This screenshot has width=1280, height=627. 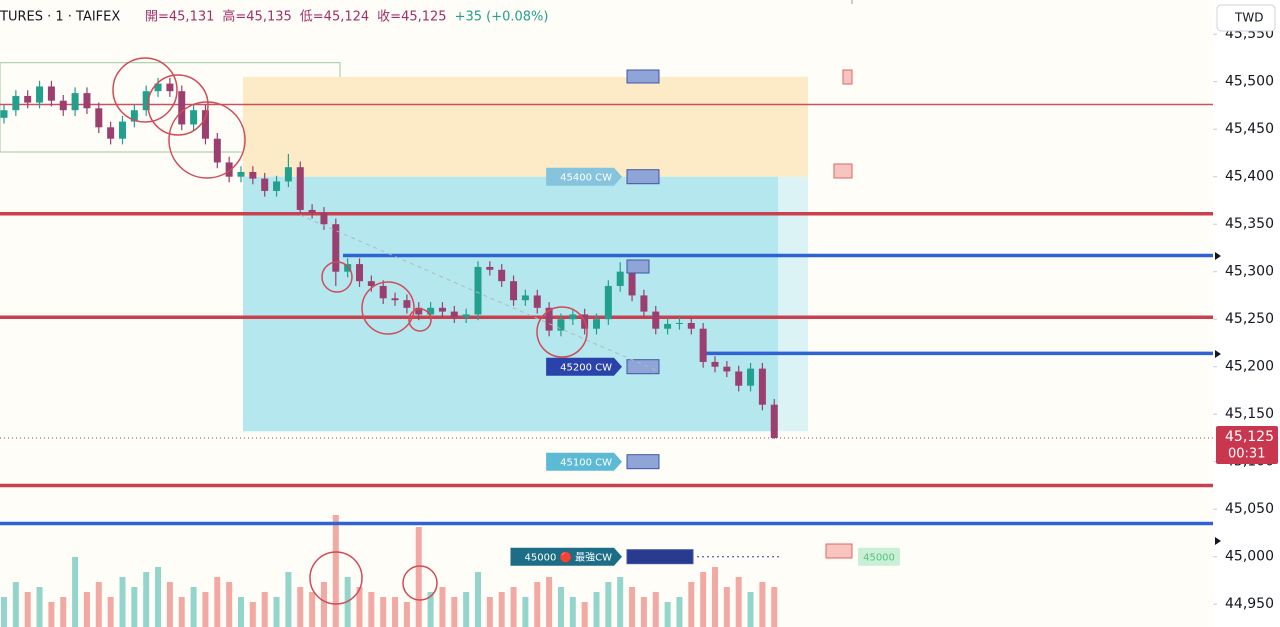 I want to click on right-tag-box, so click(x=879, y=556).